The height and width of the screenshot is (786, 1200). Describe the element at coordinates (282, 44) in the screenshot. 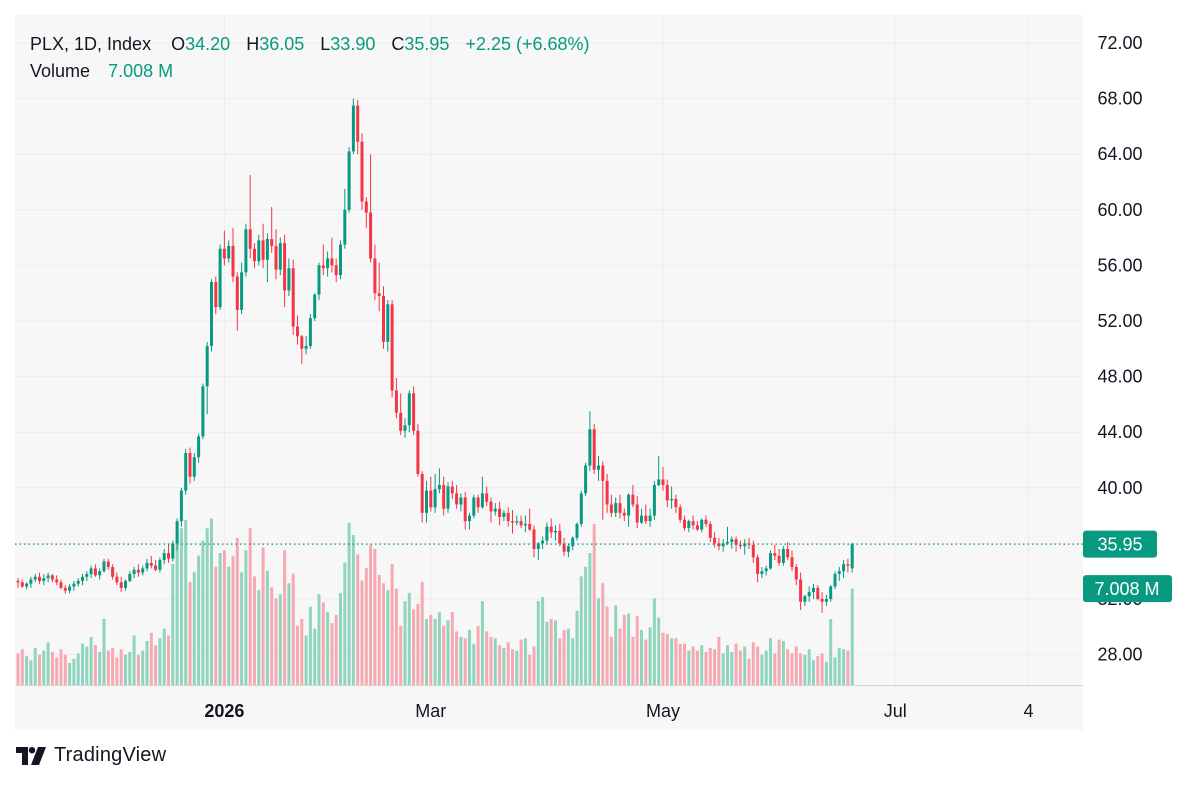

I see `high-value: 36.05` at that location.